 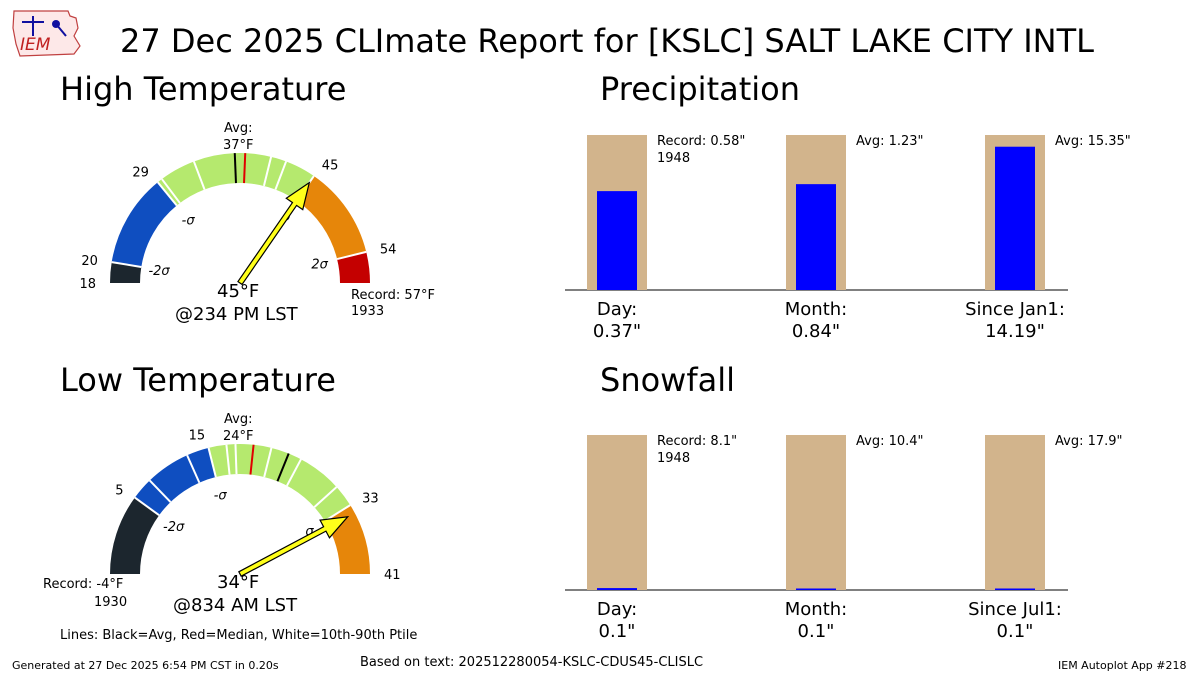 I want to click on gauge-tick-label: 5, so click(x=119, y=490).